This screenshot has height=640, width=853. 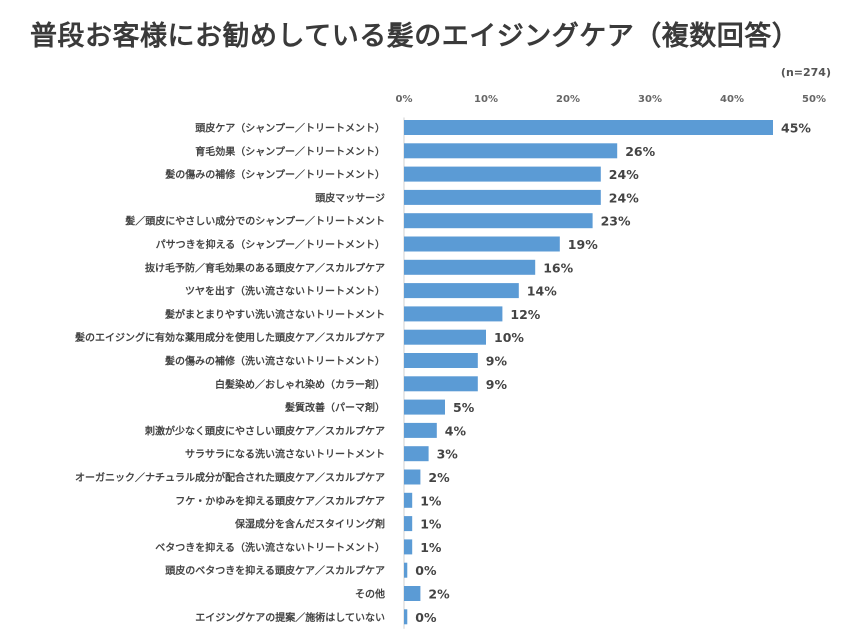 I want to click on category-label: 抜け毛予防／育毛効果のある頭皮ケア／スカルプケア, so click(x=265, y=267).